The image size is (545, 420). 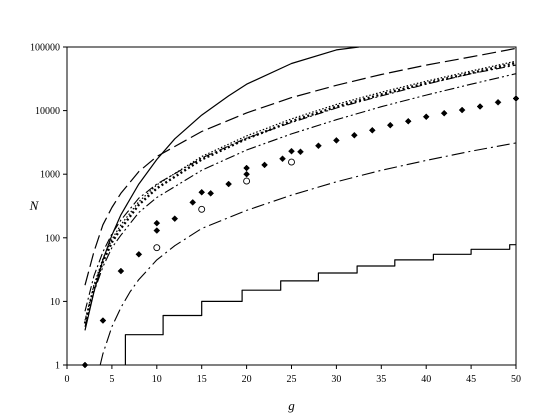 I want to click on x-tick-label: 15, so click(x=202, y=379).